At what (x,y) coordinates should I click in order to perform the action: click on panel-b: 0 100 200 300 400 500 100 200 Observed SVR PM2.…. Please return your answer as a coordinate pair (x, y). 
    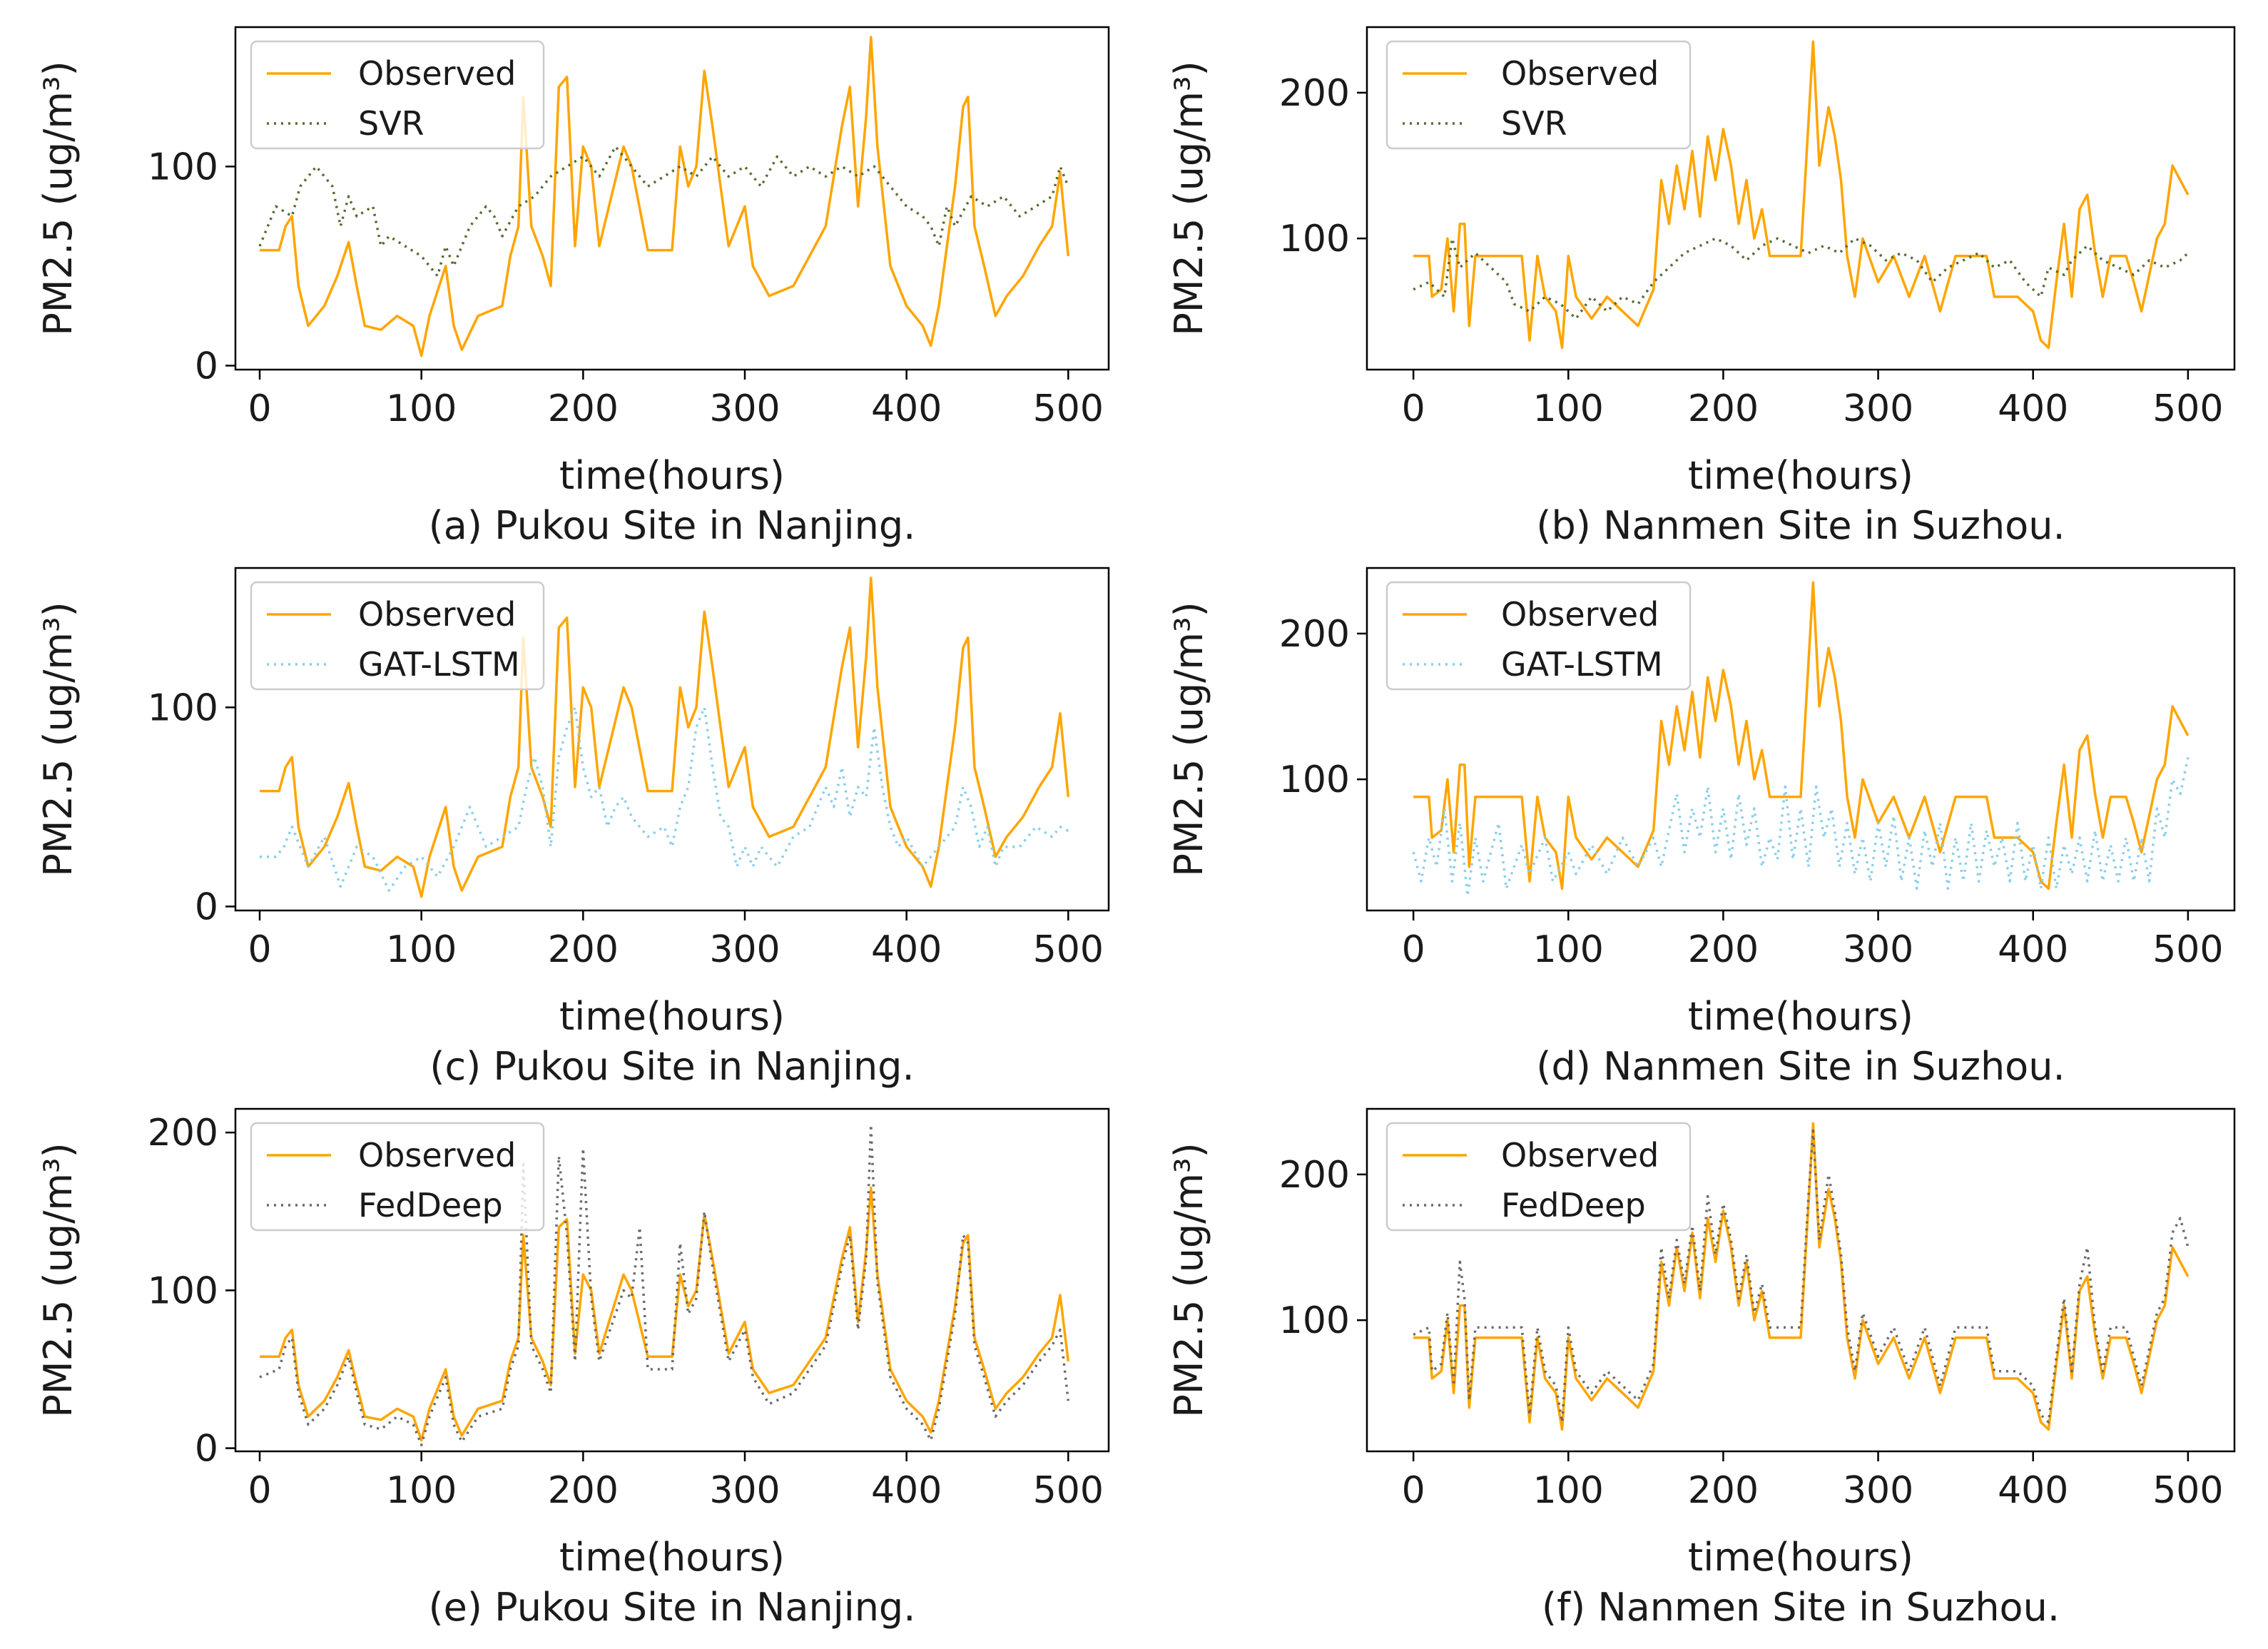
    Looking at the image, I should click on (1701, 287).